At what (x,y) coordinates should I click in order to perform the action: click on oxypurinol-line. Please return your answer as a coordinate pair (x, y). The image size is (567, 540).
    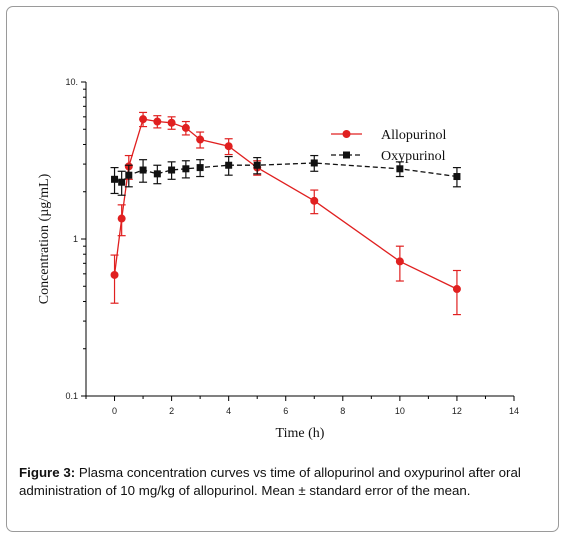
    Looking at the image, I should click on (285, 172).